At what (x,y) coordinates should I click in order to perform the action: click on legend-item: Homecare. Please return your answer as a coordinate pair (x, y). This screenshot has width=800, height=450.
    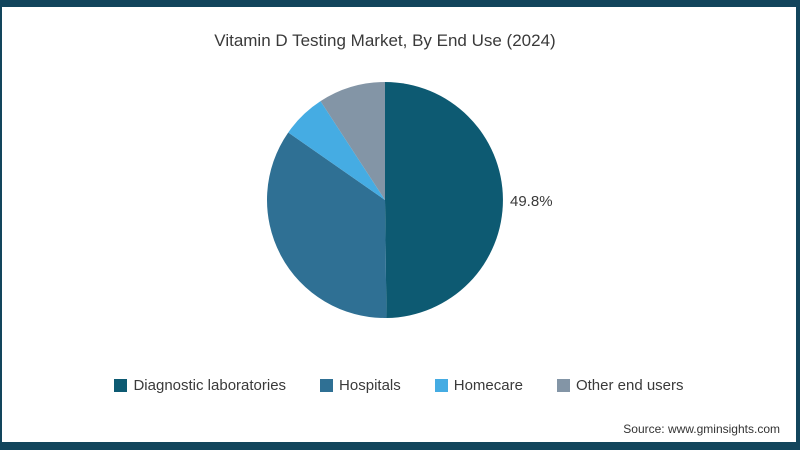
    Looking at the image, I should click on (478, 385).